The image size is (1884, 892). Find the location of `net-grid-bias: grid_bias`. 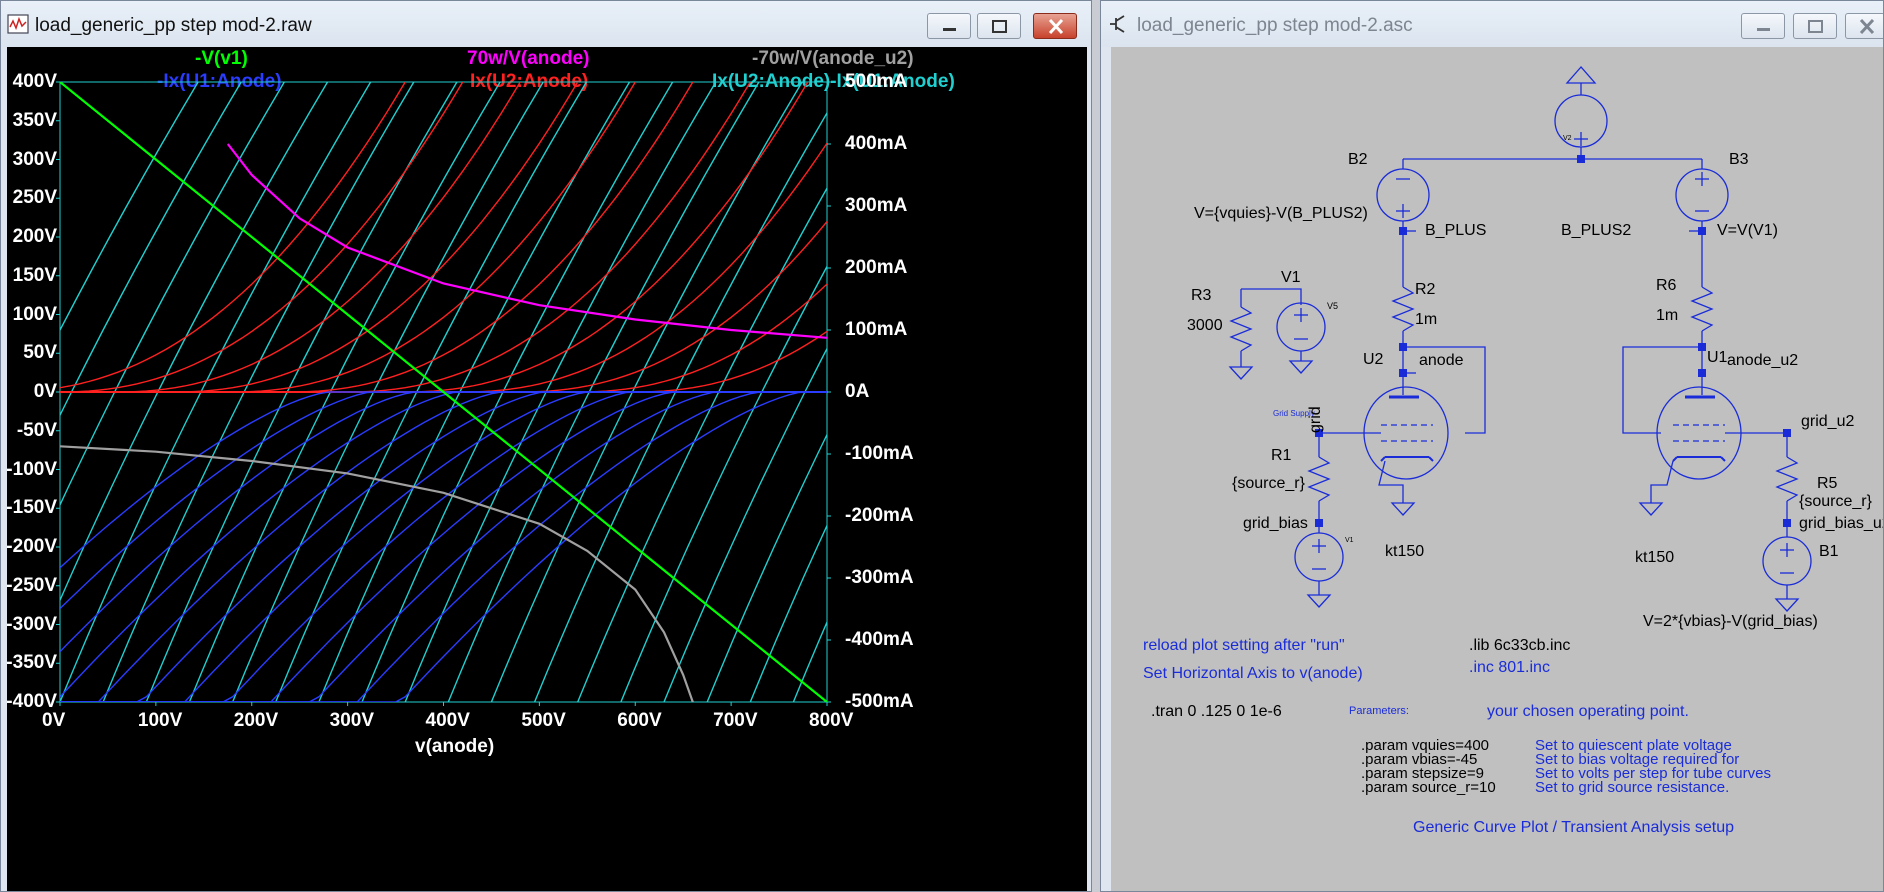

net-grid-bias: grid_bias is located at coordinates (1275, 523).